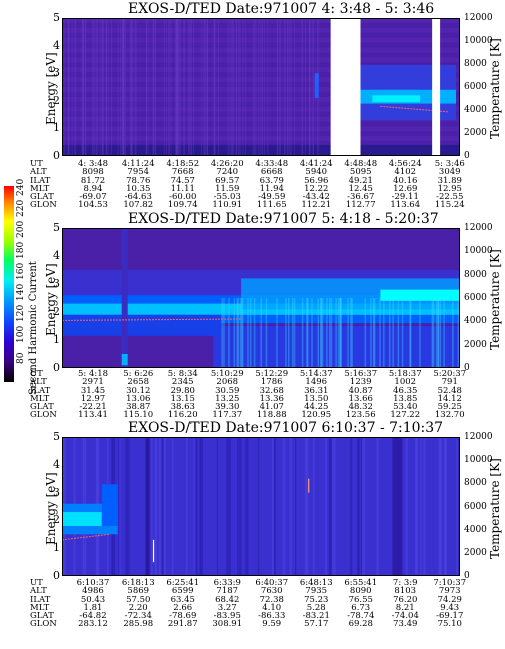  Describe the element at coordinates (478, 41) in the screenshot. I see `temperature-tick: 10000` at that location.